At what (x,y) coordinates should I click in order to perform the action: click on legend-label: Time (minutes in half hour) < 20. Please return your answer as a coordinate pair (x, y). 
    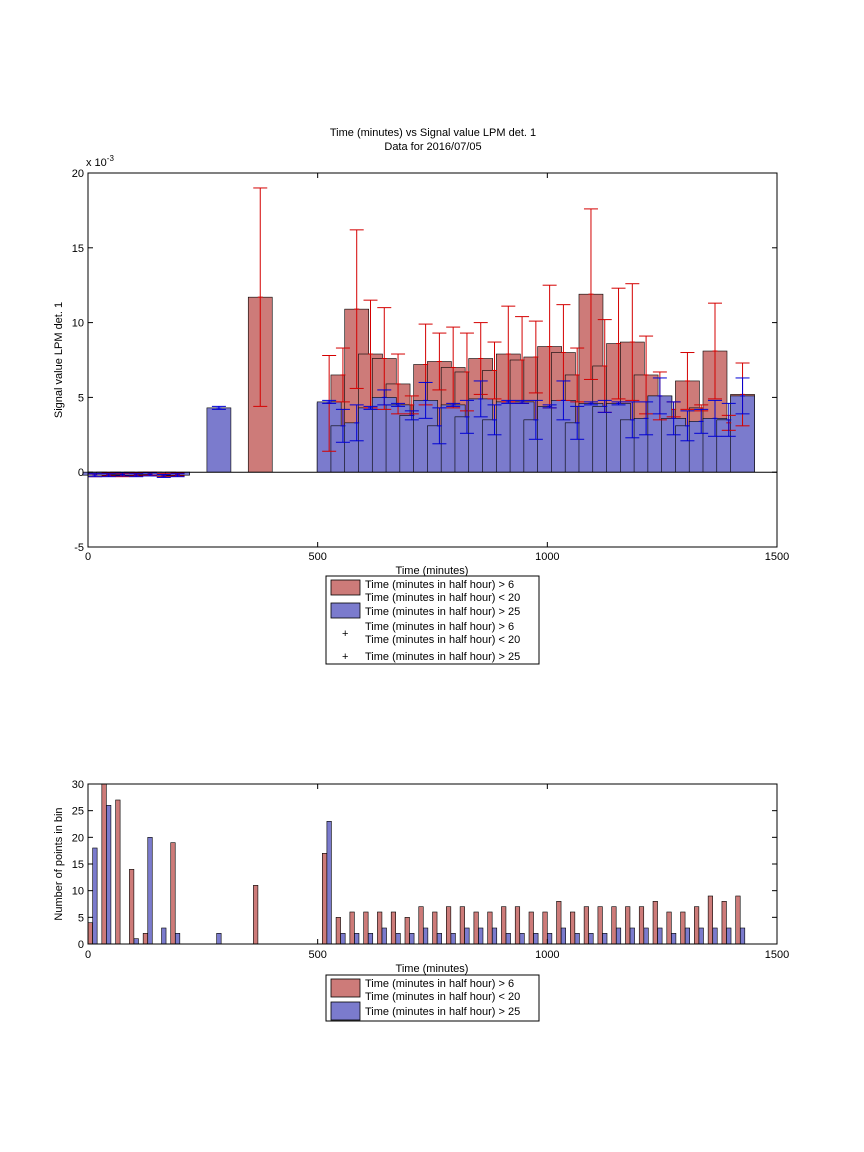
    Looking at the image, I should click on (442, 598).